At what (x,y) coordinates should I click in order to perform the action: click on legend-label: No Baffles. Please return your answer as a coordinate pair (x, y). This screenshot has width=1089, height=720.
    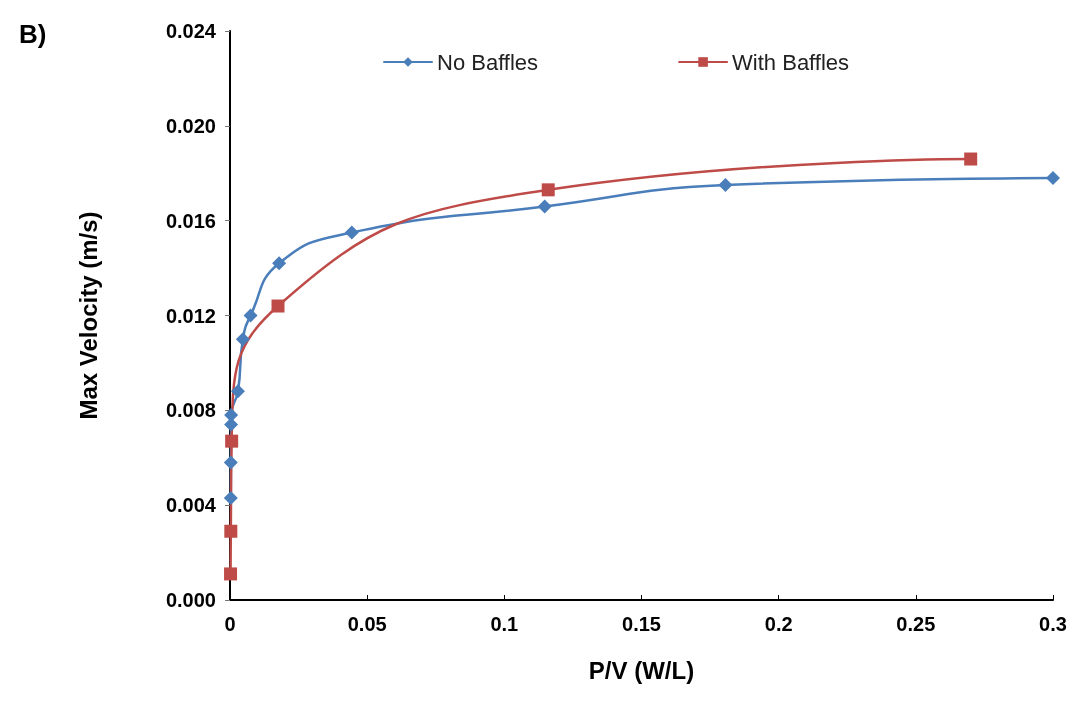
    Looking at the image, I should click on (488, 62).